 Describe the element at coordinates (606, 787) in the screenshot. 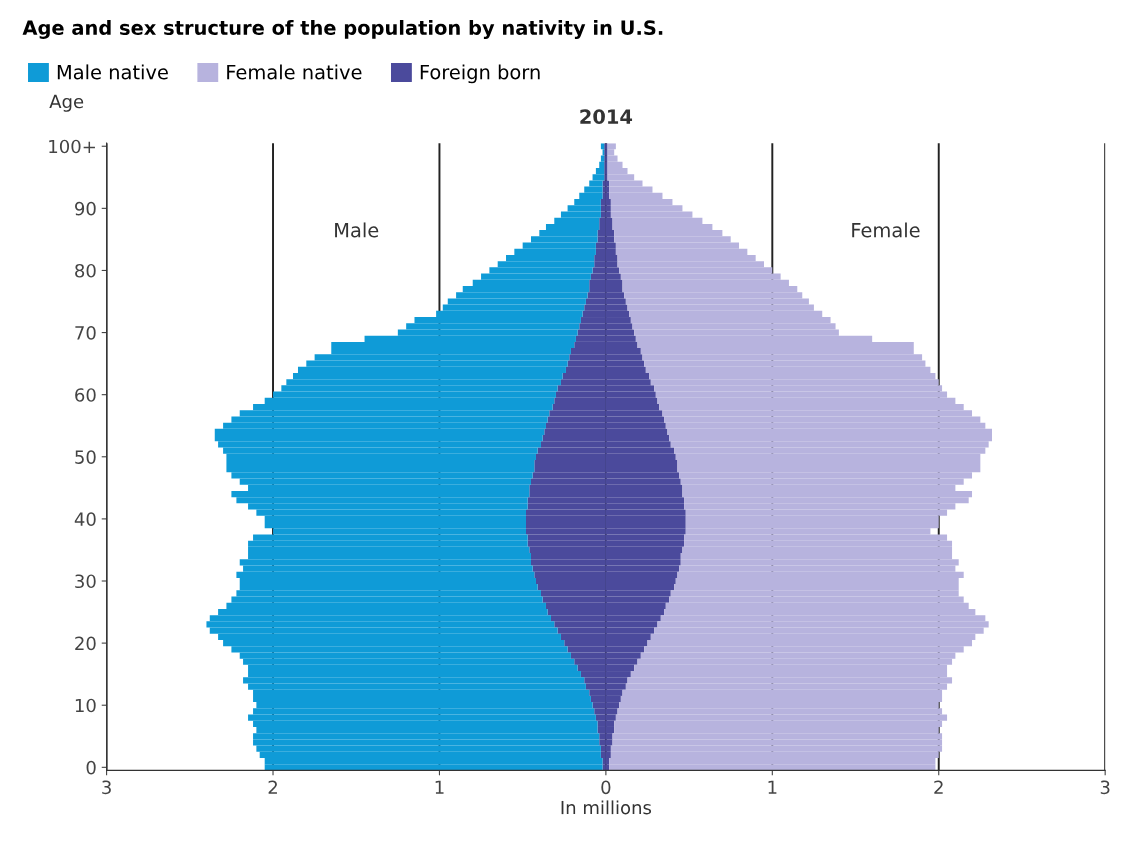

I see `x-tick-label: 0` at that location.